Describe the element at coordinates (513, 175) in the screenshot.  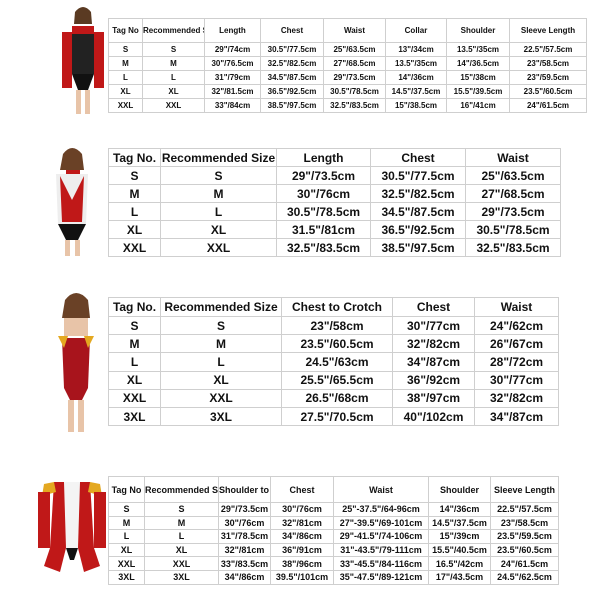
I see `cell: 25"/63.5cm` at that location.